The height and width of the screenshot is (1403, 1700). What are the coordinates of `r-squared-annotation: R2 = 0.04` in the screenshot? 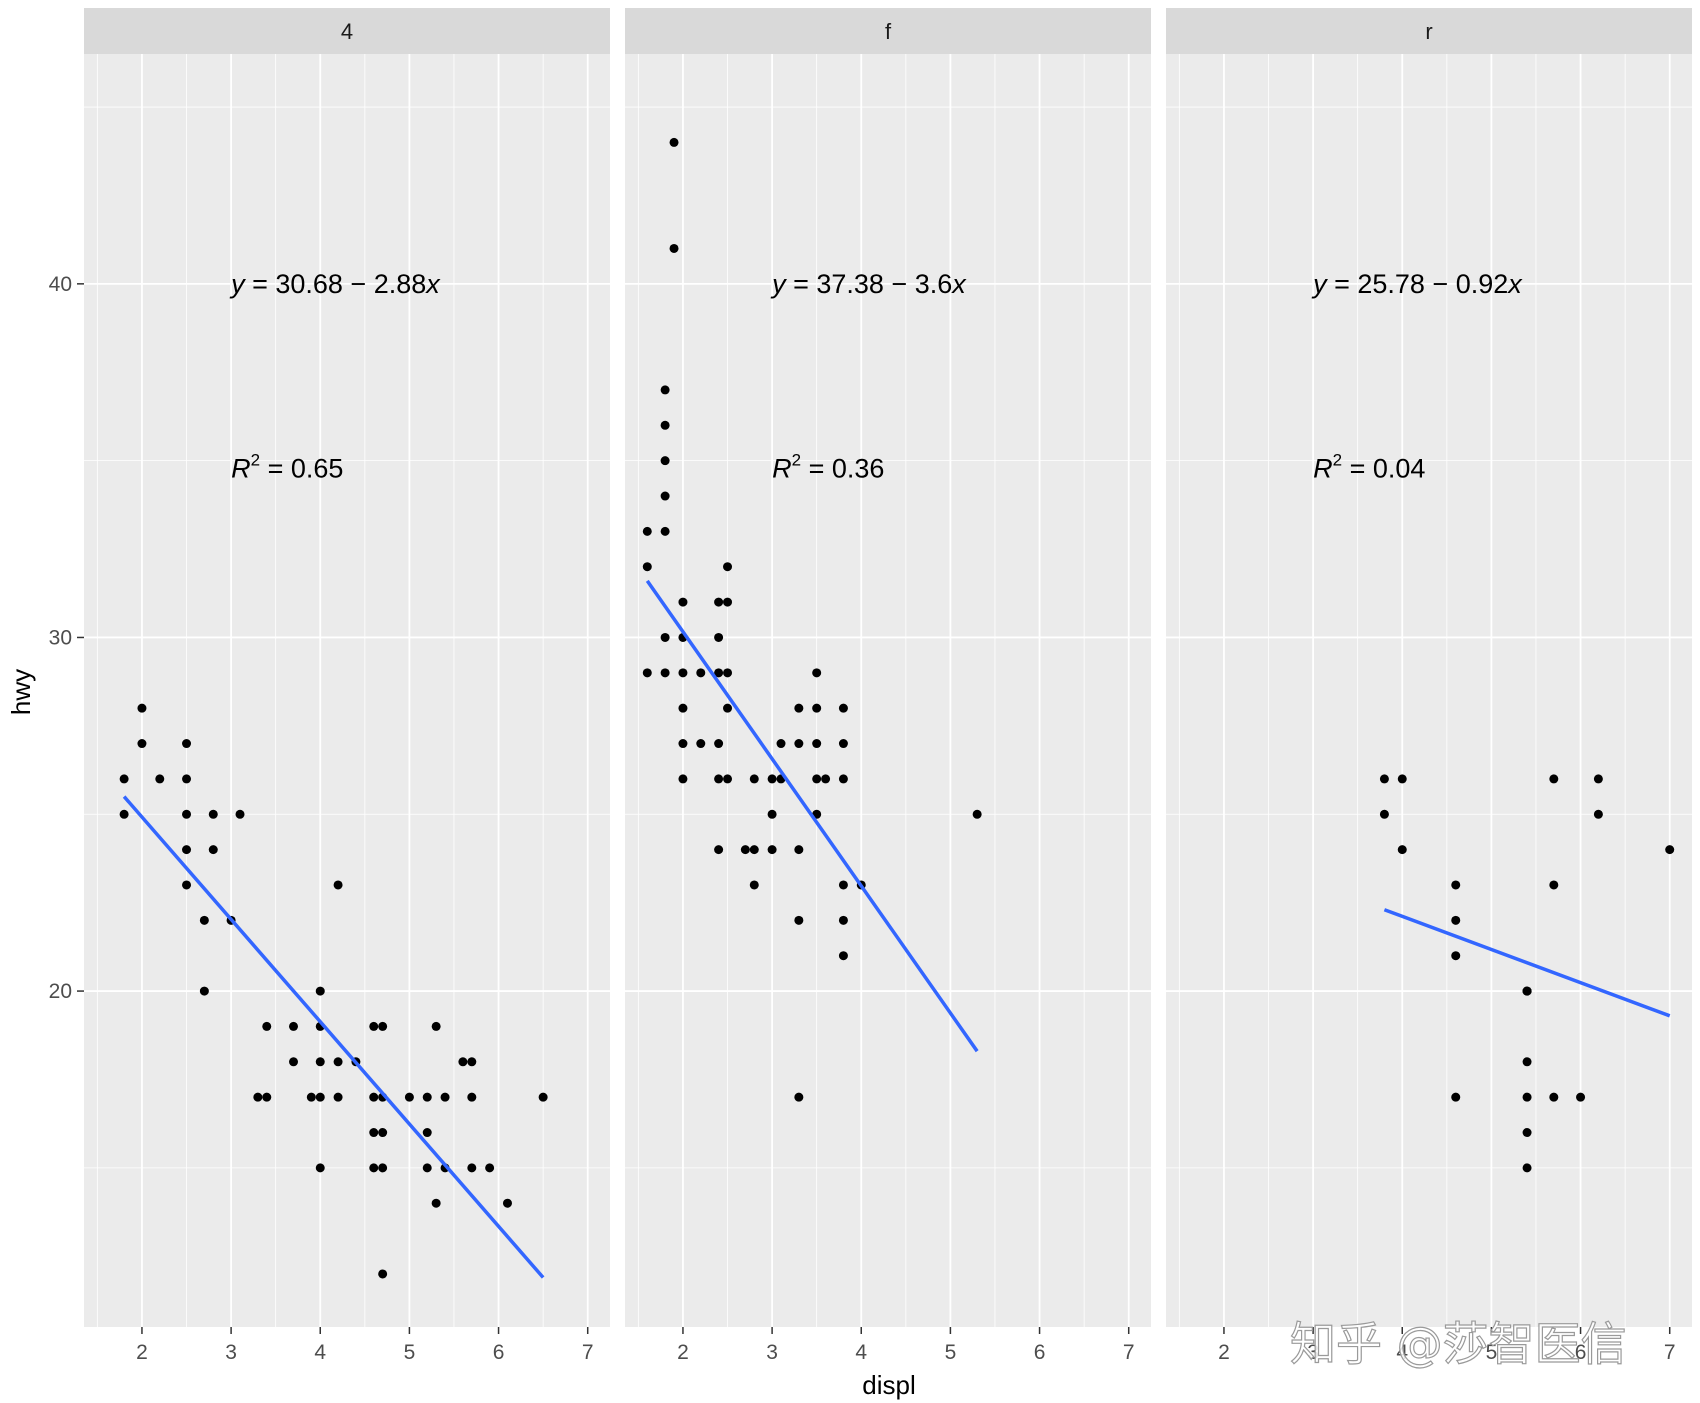 It's located at (1369, 467).